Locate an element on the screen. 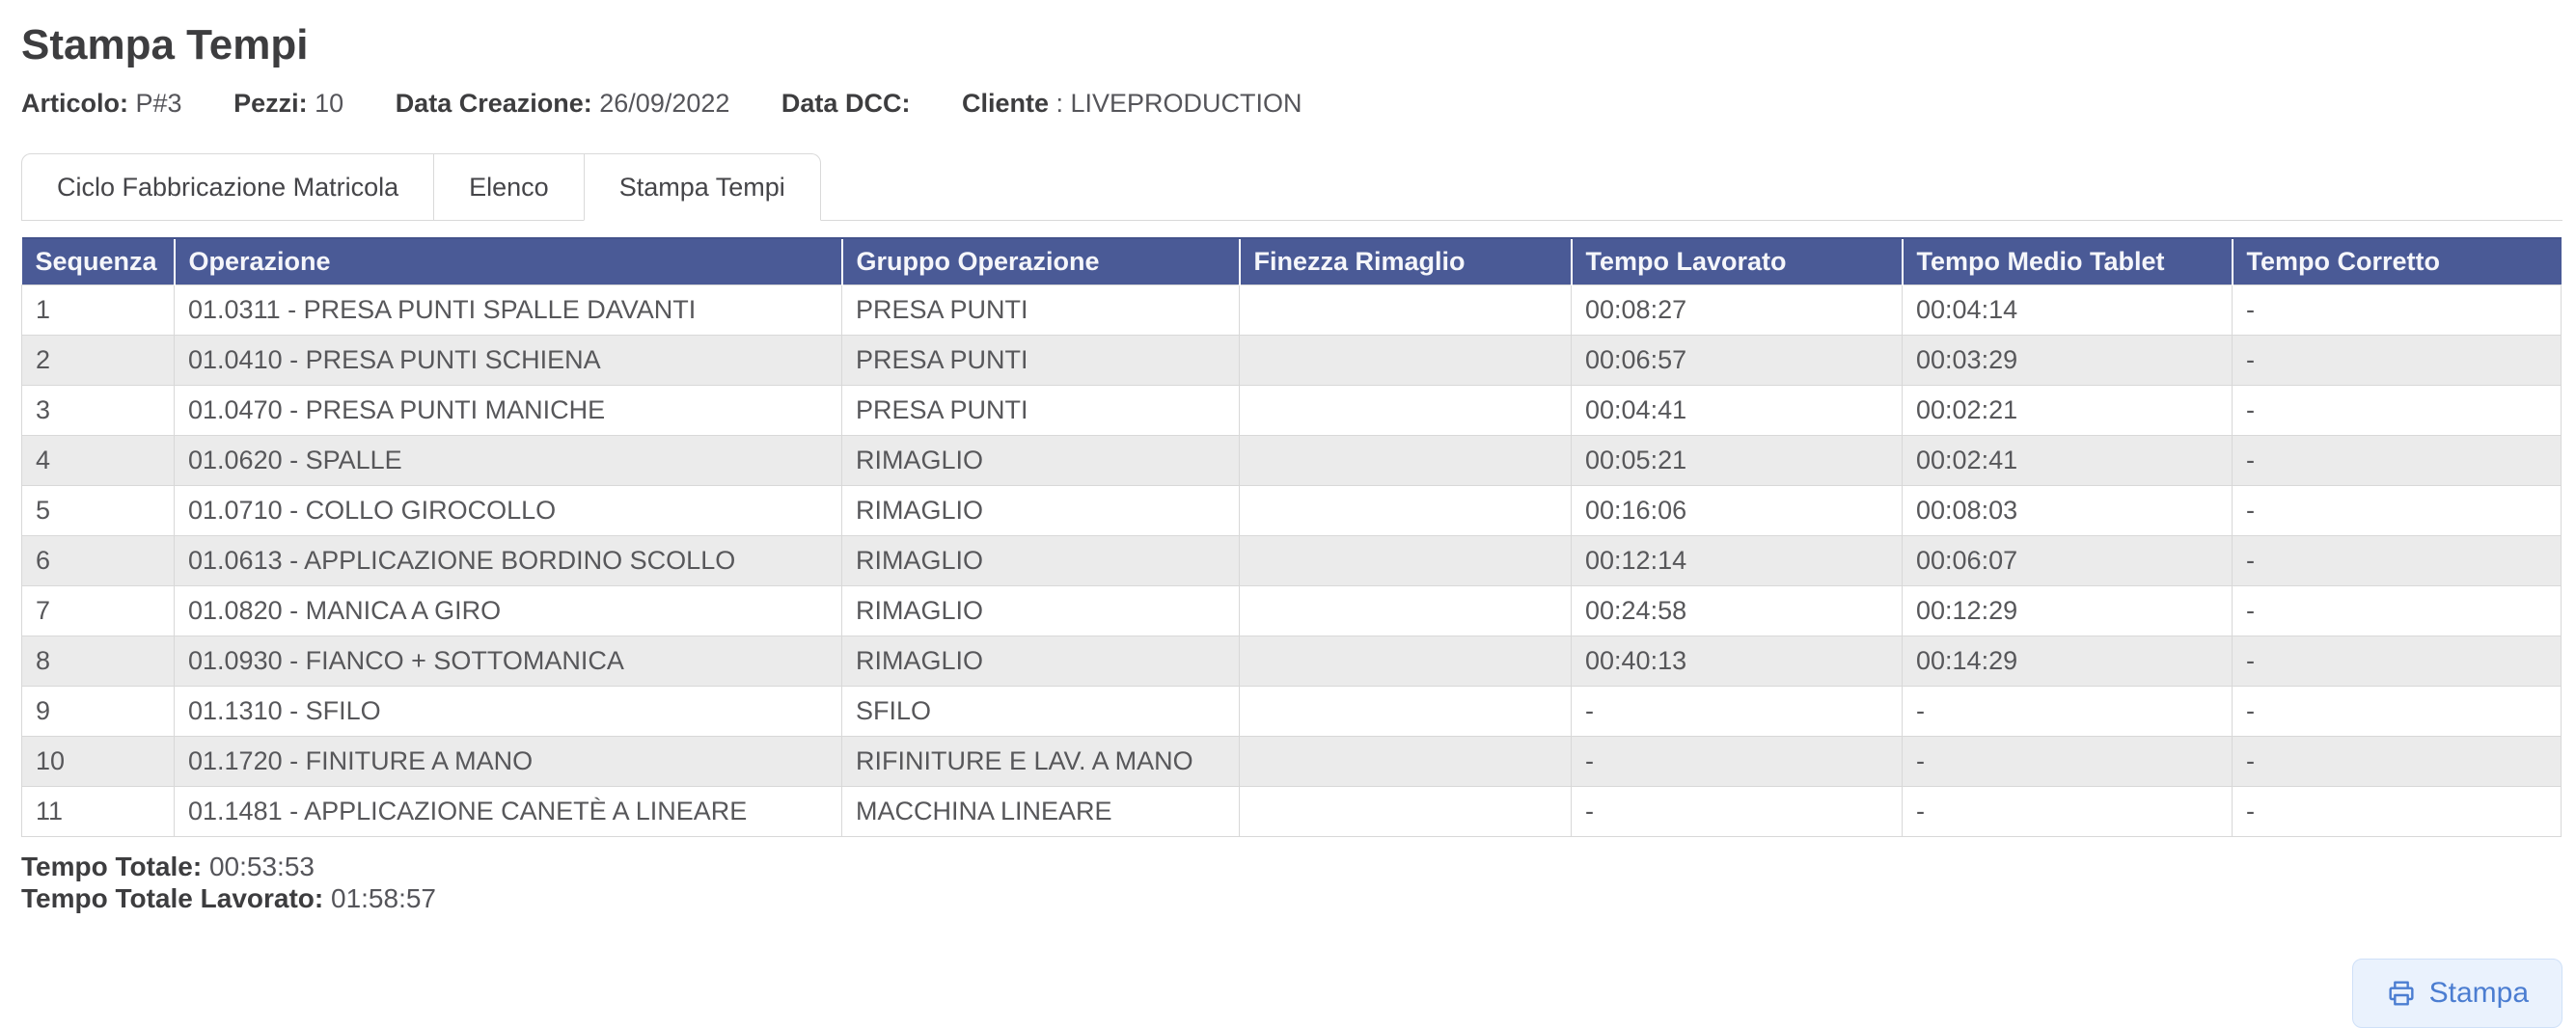 The width and height of the screenshot is (2576, 1028). cell-operazione: 01.0410 - PRESA PUNTI SCHIENA is located at coordinates (508, 360).